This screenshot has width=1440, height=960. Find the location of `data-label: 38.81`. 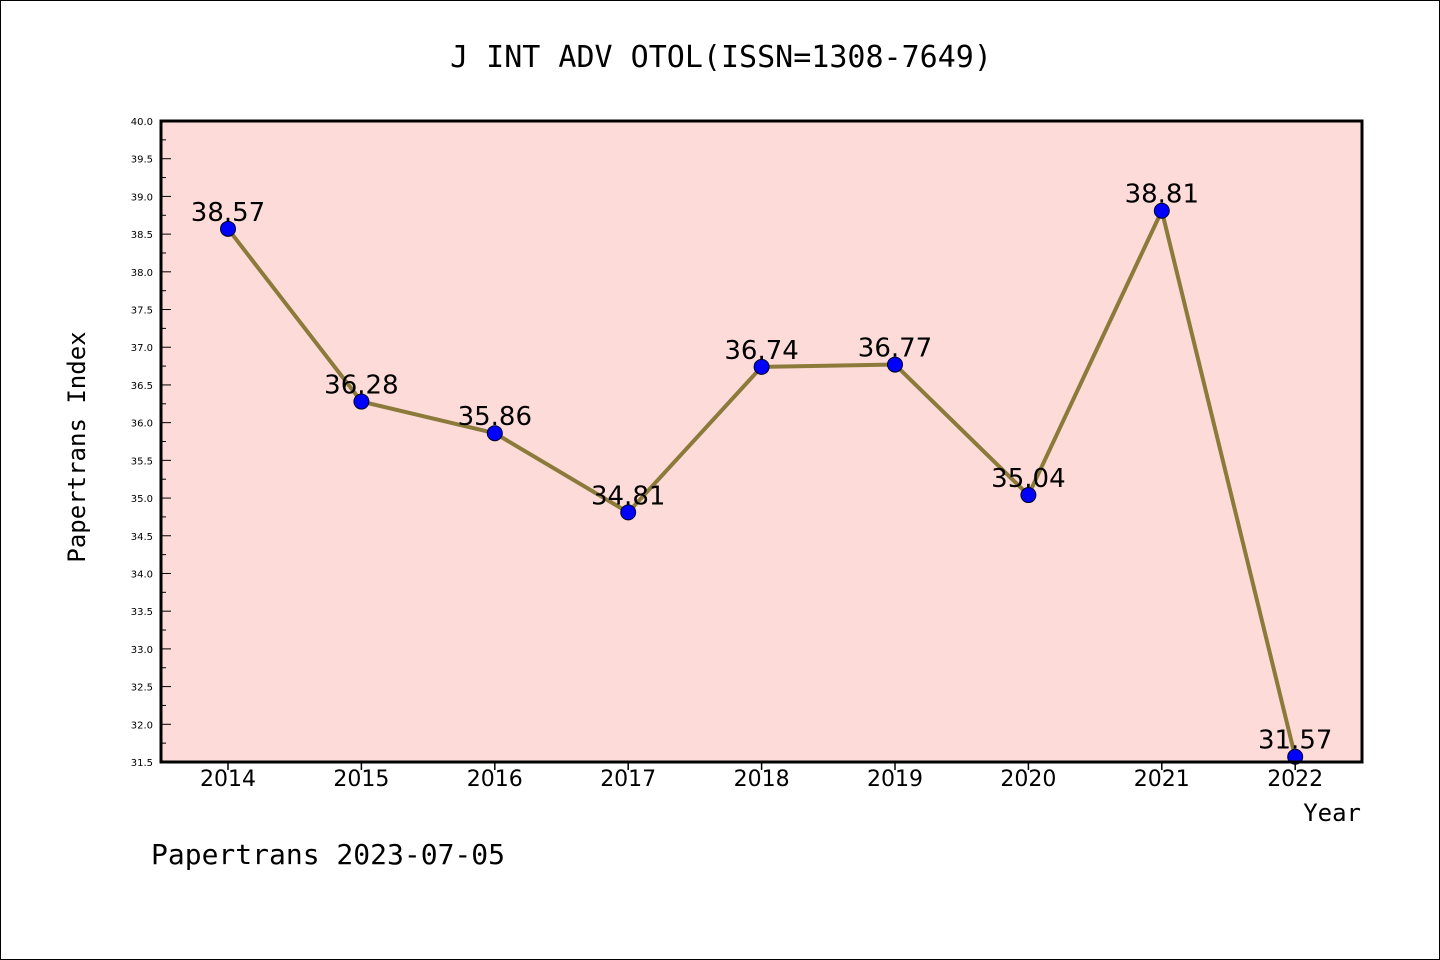

data-label: 38.81 is located at coordinates (1162, 195).